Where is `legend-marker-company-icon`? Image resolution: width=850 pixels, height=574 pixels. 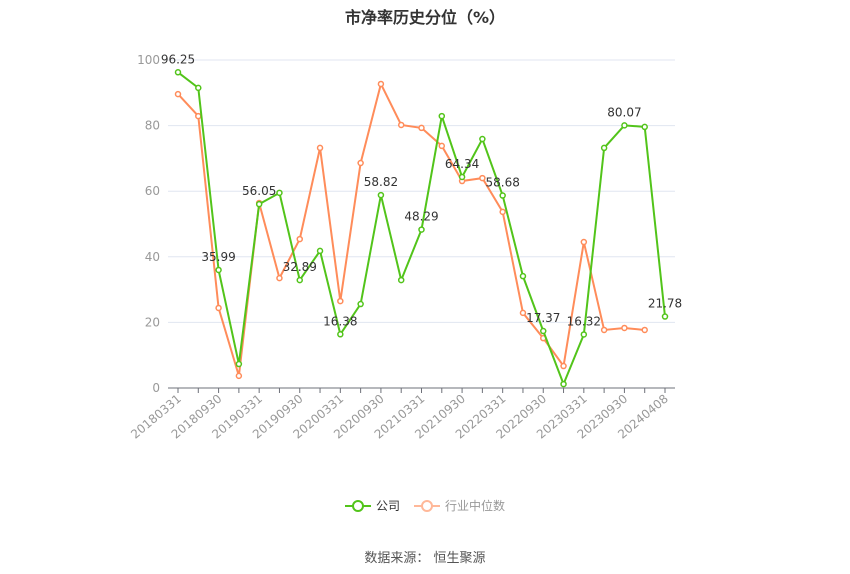 legend-marker-company-icon is located at coordinates (357, 505).